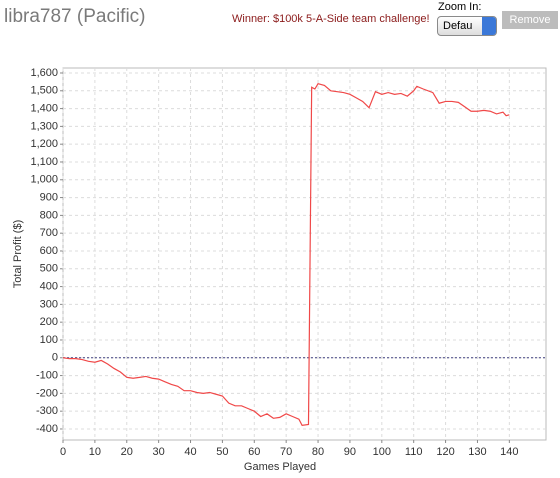  I want to click on y-tick-label: -300, so click(47, 411).